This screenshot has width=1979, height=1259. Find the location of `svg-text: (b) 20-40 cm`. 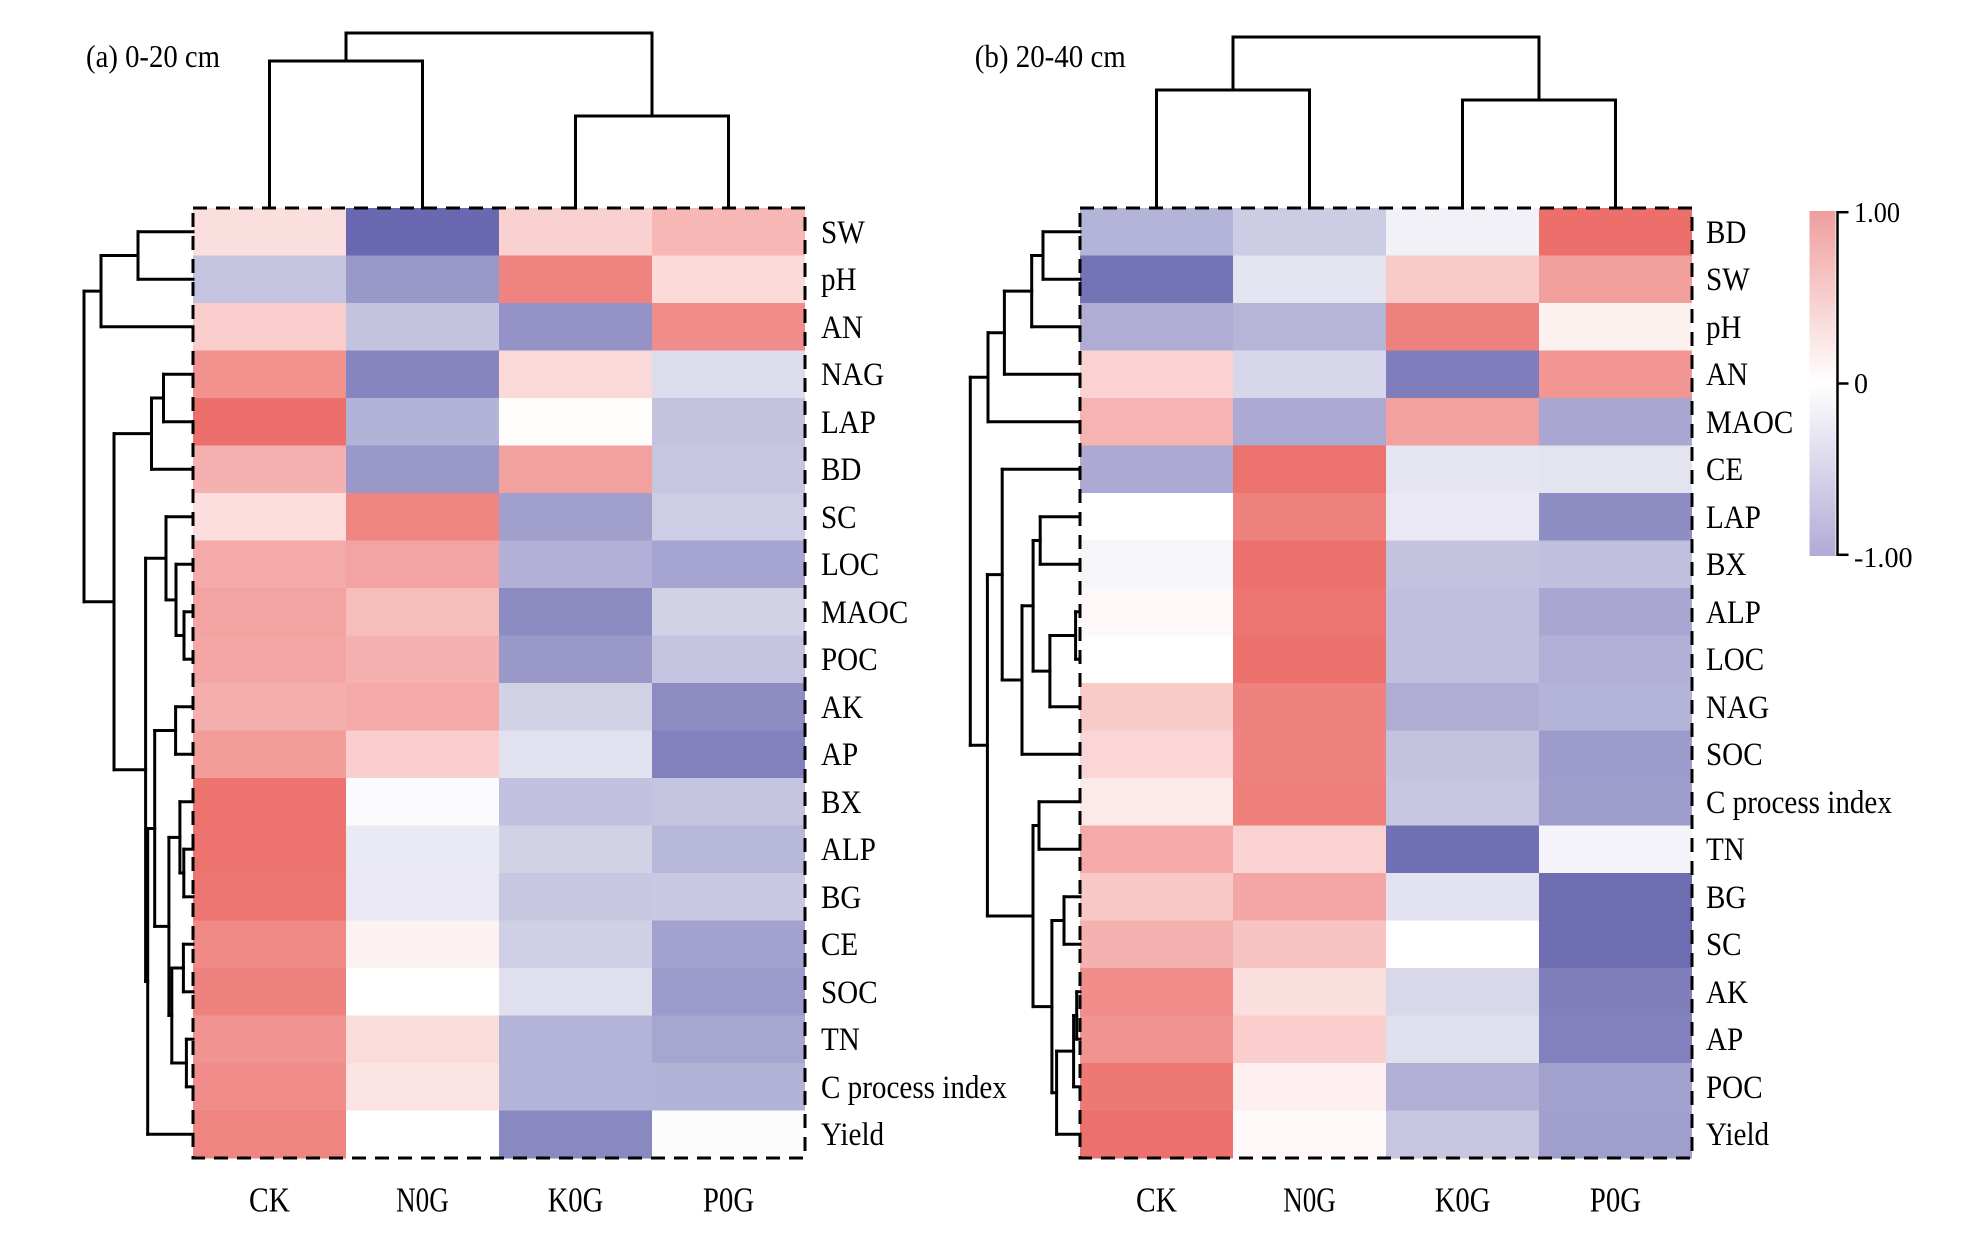

svg-text: (b) 20-40 cm is located at coordinates (1050, 56).